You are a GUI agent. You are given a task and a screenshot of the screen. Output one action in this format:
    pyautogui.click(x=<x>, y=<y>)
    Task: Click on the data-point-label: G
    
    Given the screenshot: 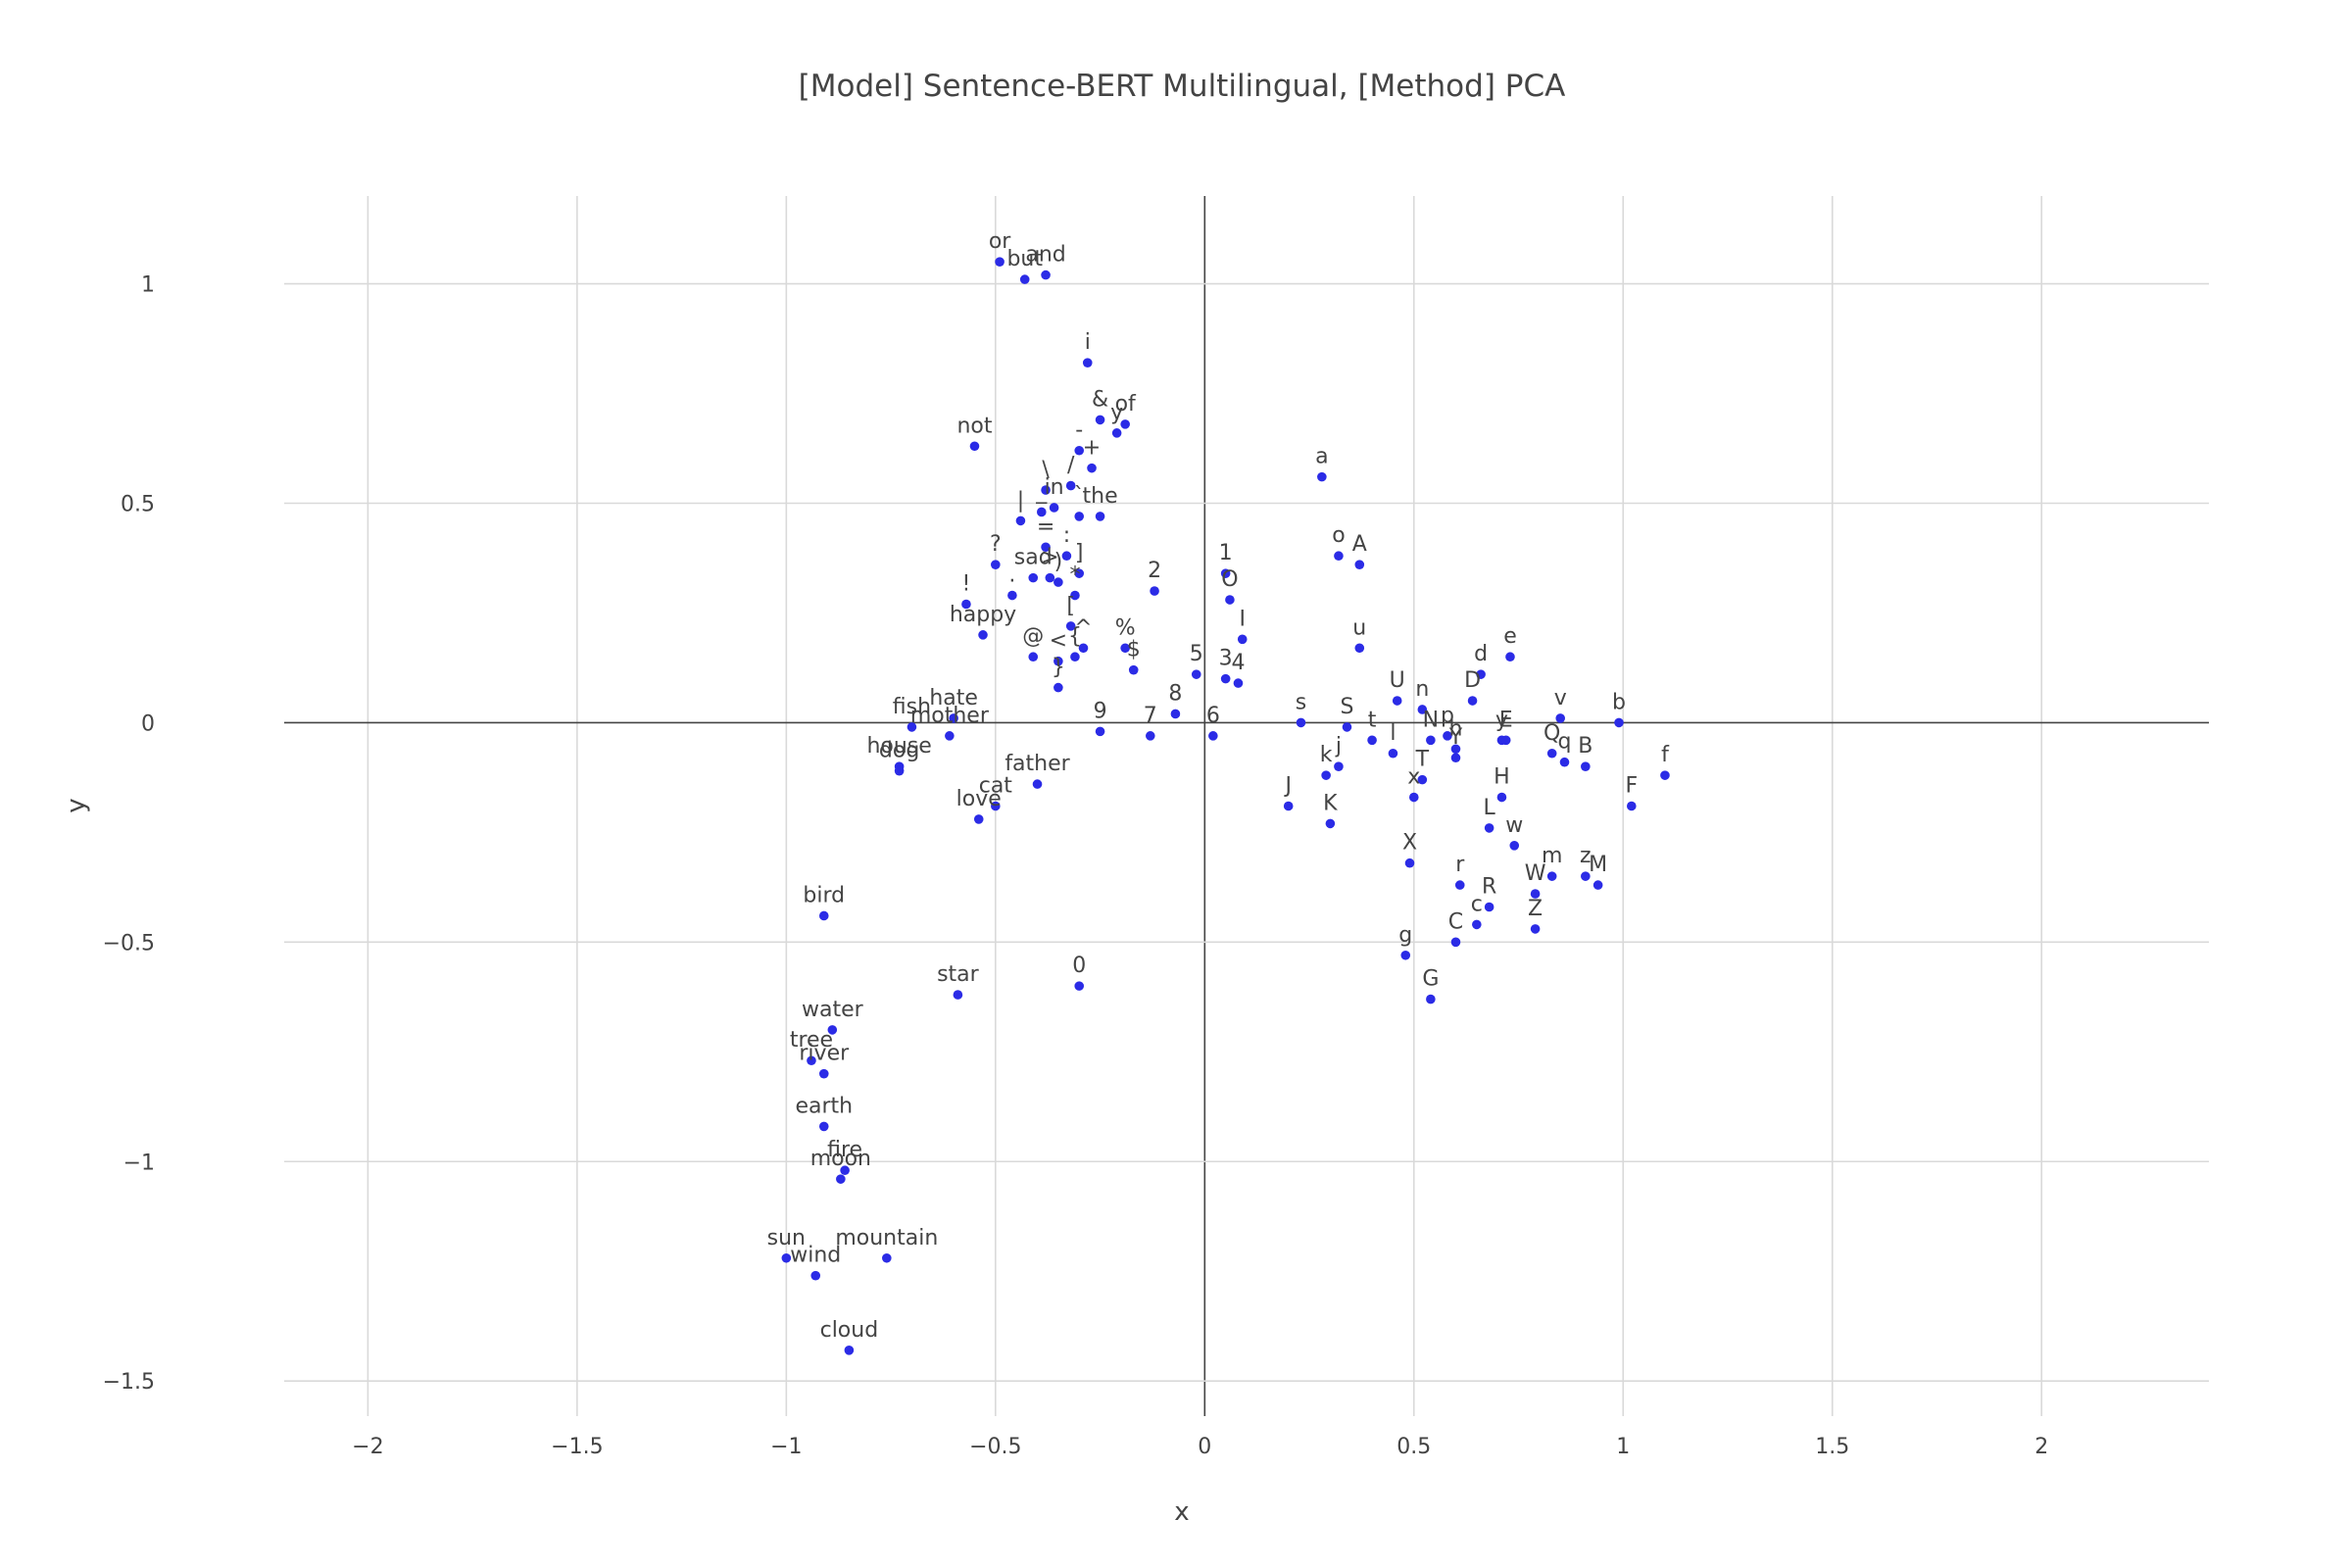 What is the action you would take?
    pyautogui.click(x=1430, y=979)
    